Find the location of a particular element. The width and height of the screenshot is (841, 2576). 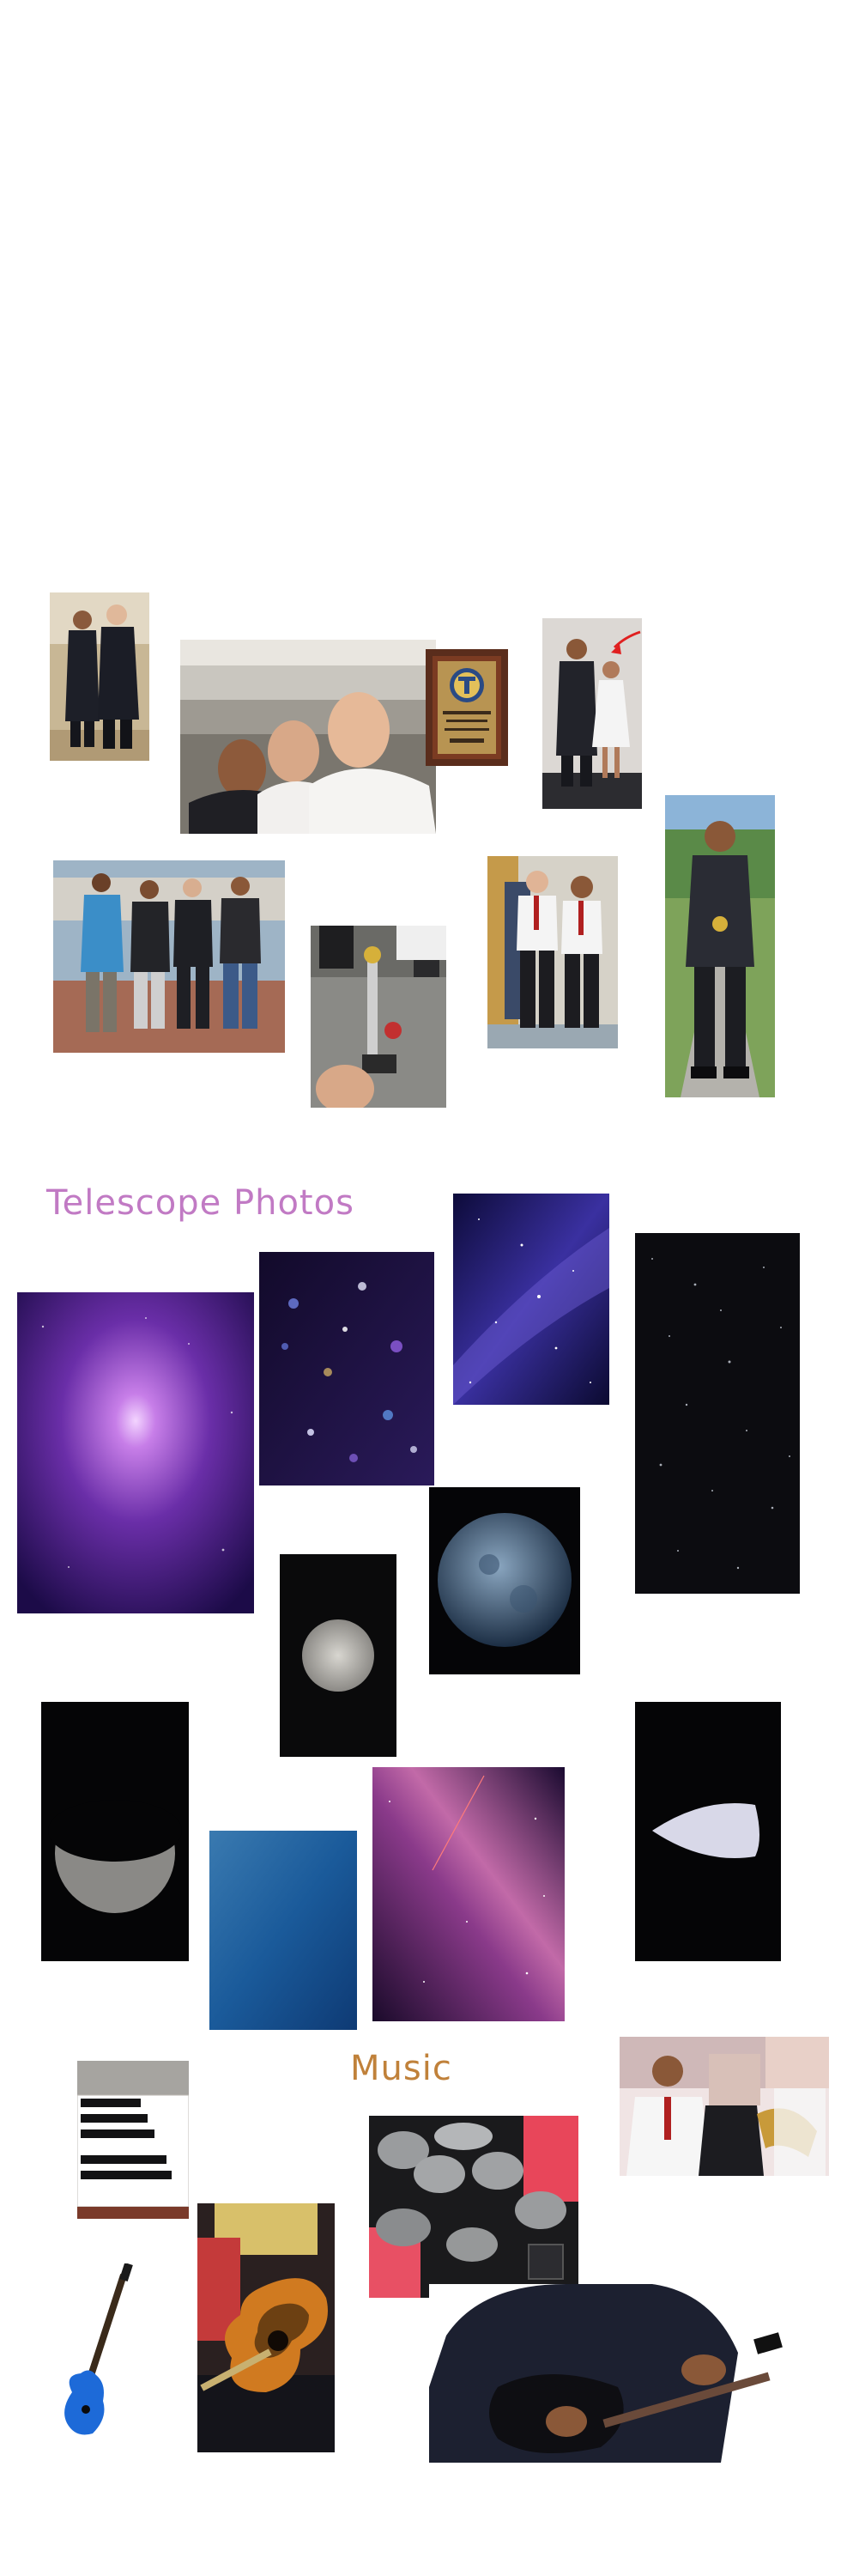

blue-bass-guitar-photo is located at coordinates (100, 2358).